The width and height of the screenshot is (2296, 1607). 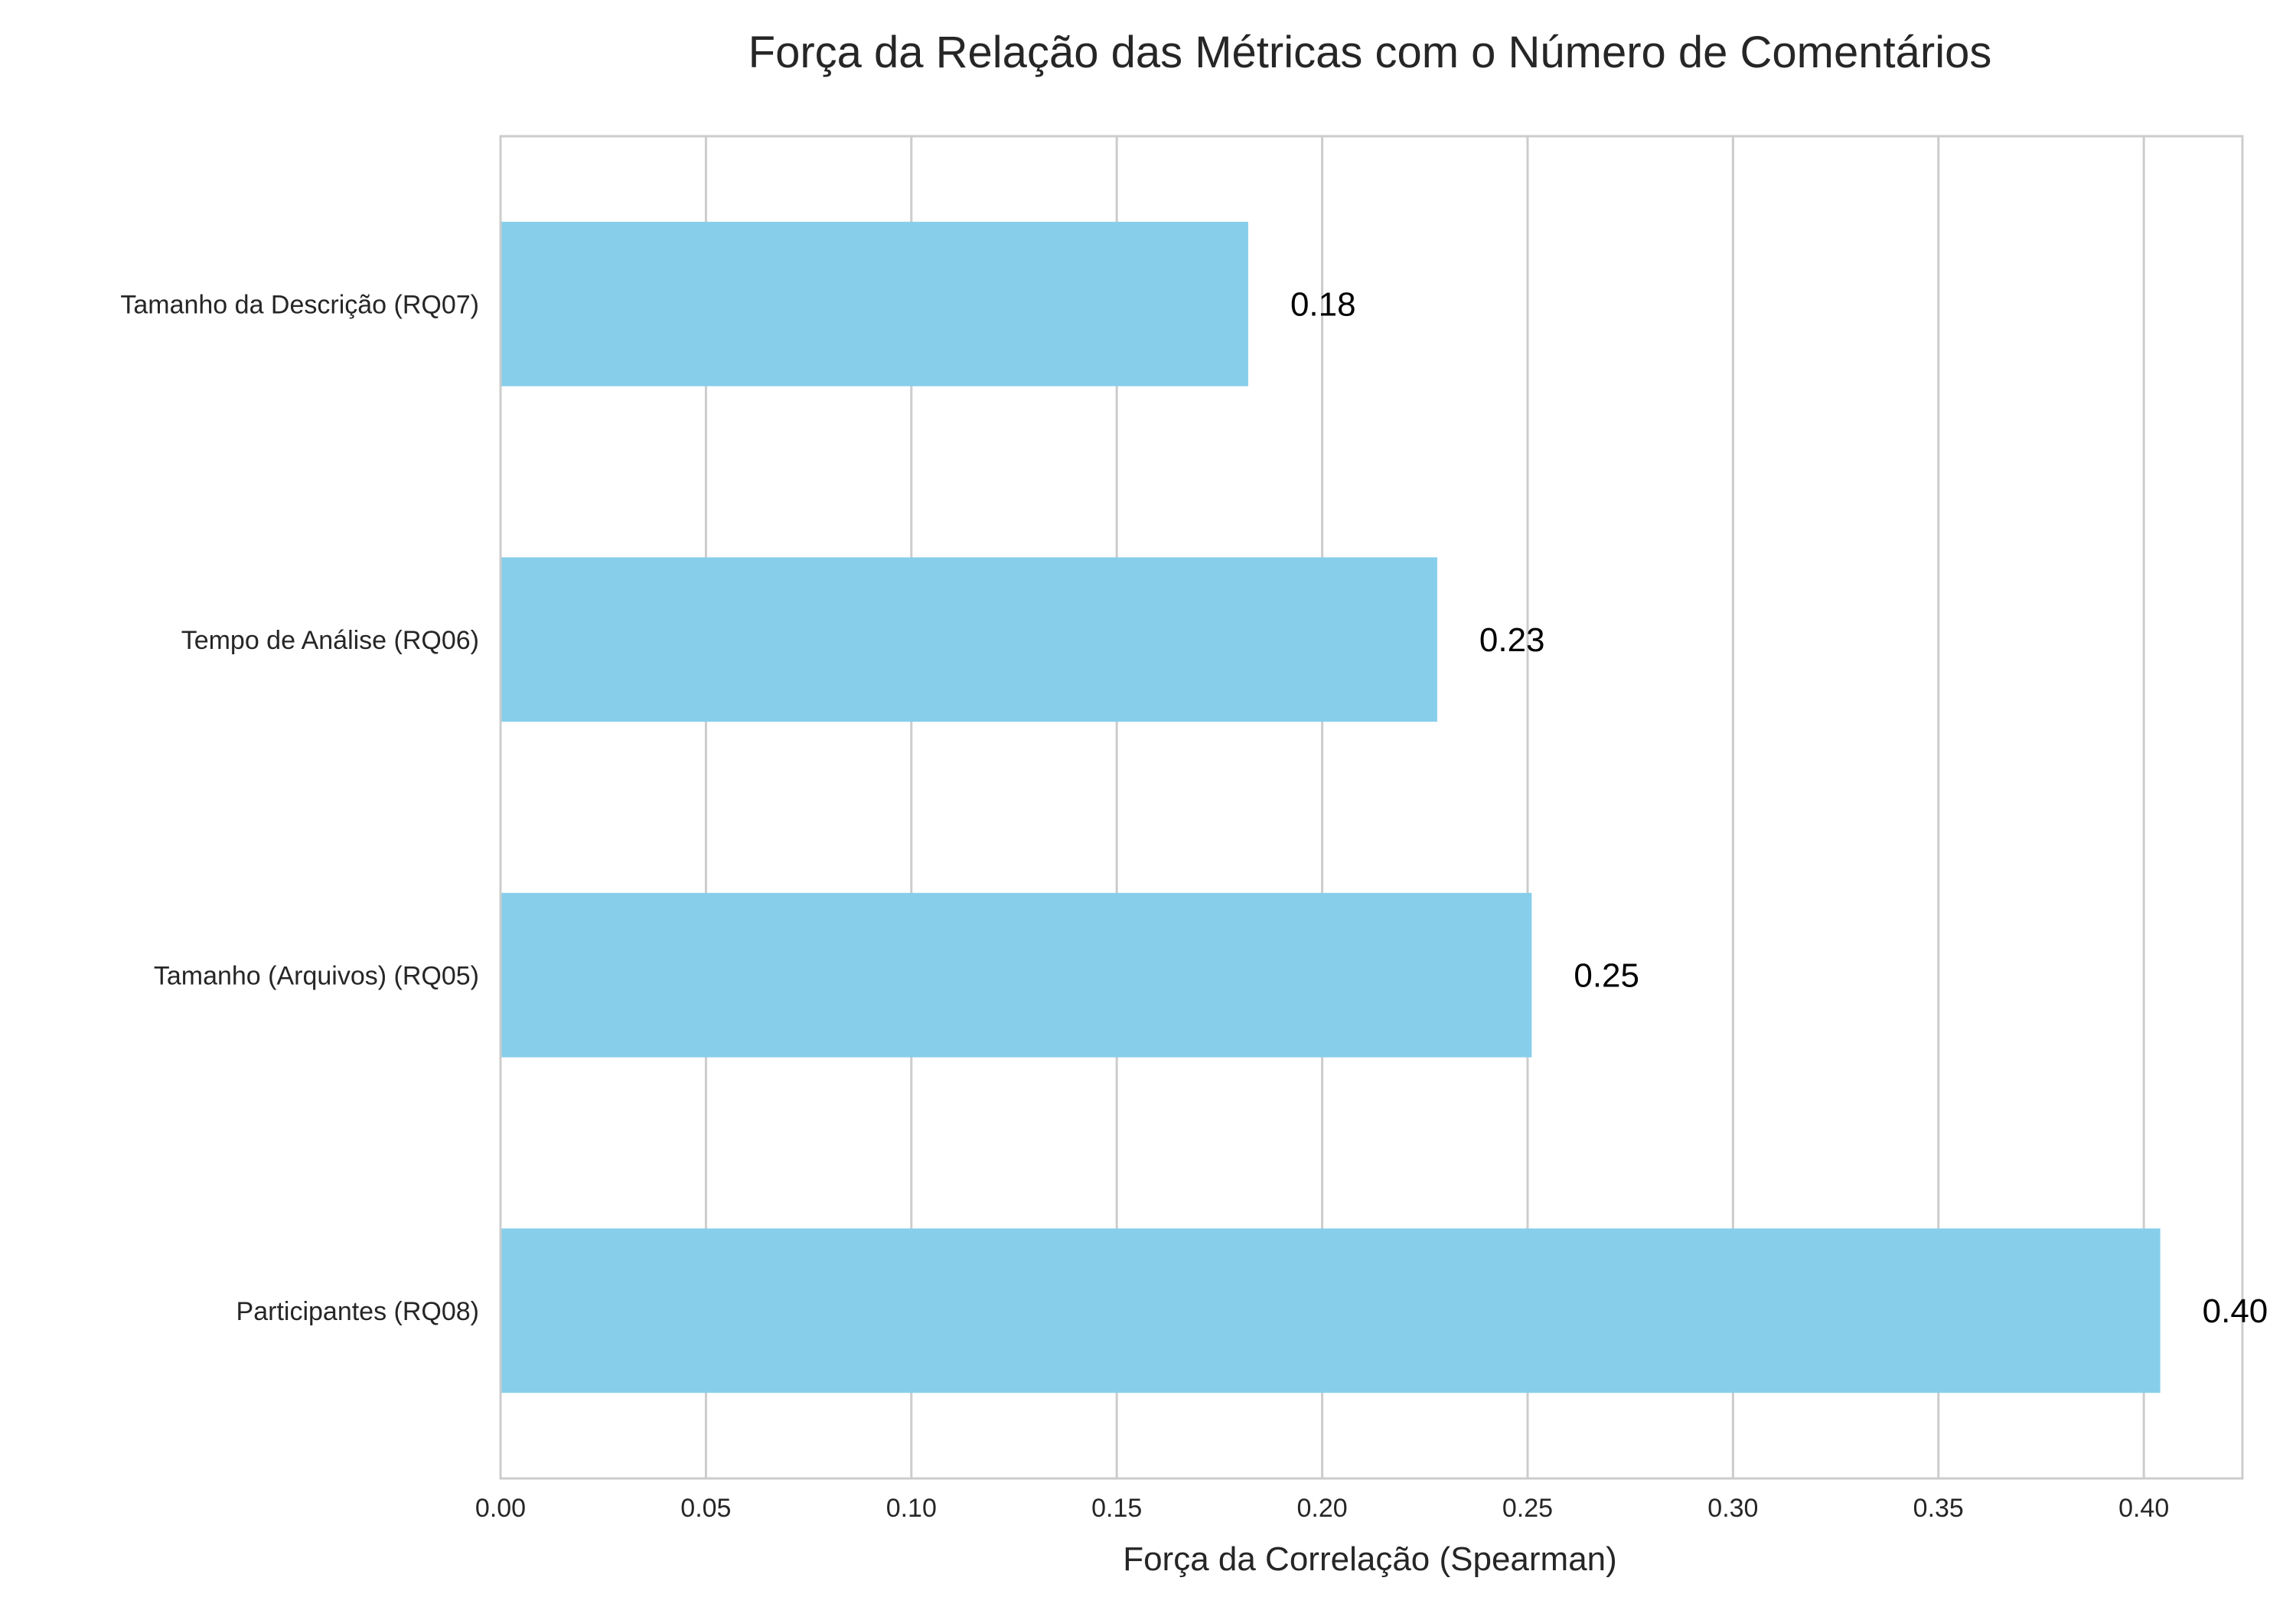 What do you see at coordinates (1527, 1508) in the screenshot?
I see `x-tick-label: 0.25` at bounding box center [1527, 1508].